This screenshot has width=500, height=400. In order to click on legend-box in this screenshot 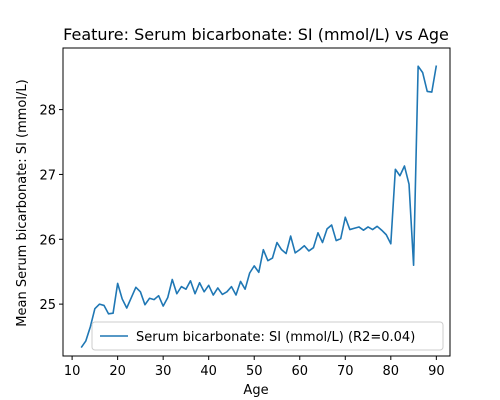, I will do `click(267, 336)`.